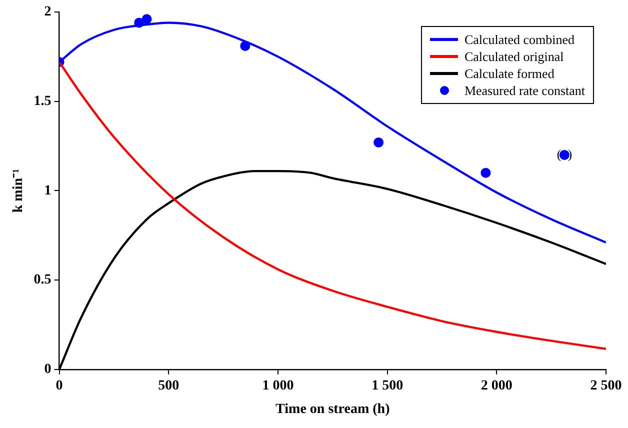 Image resolution: width=628 pixels, height=428 pixels. I want to click on x-tick-label: 500, so click(169, 386).